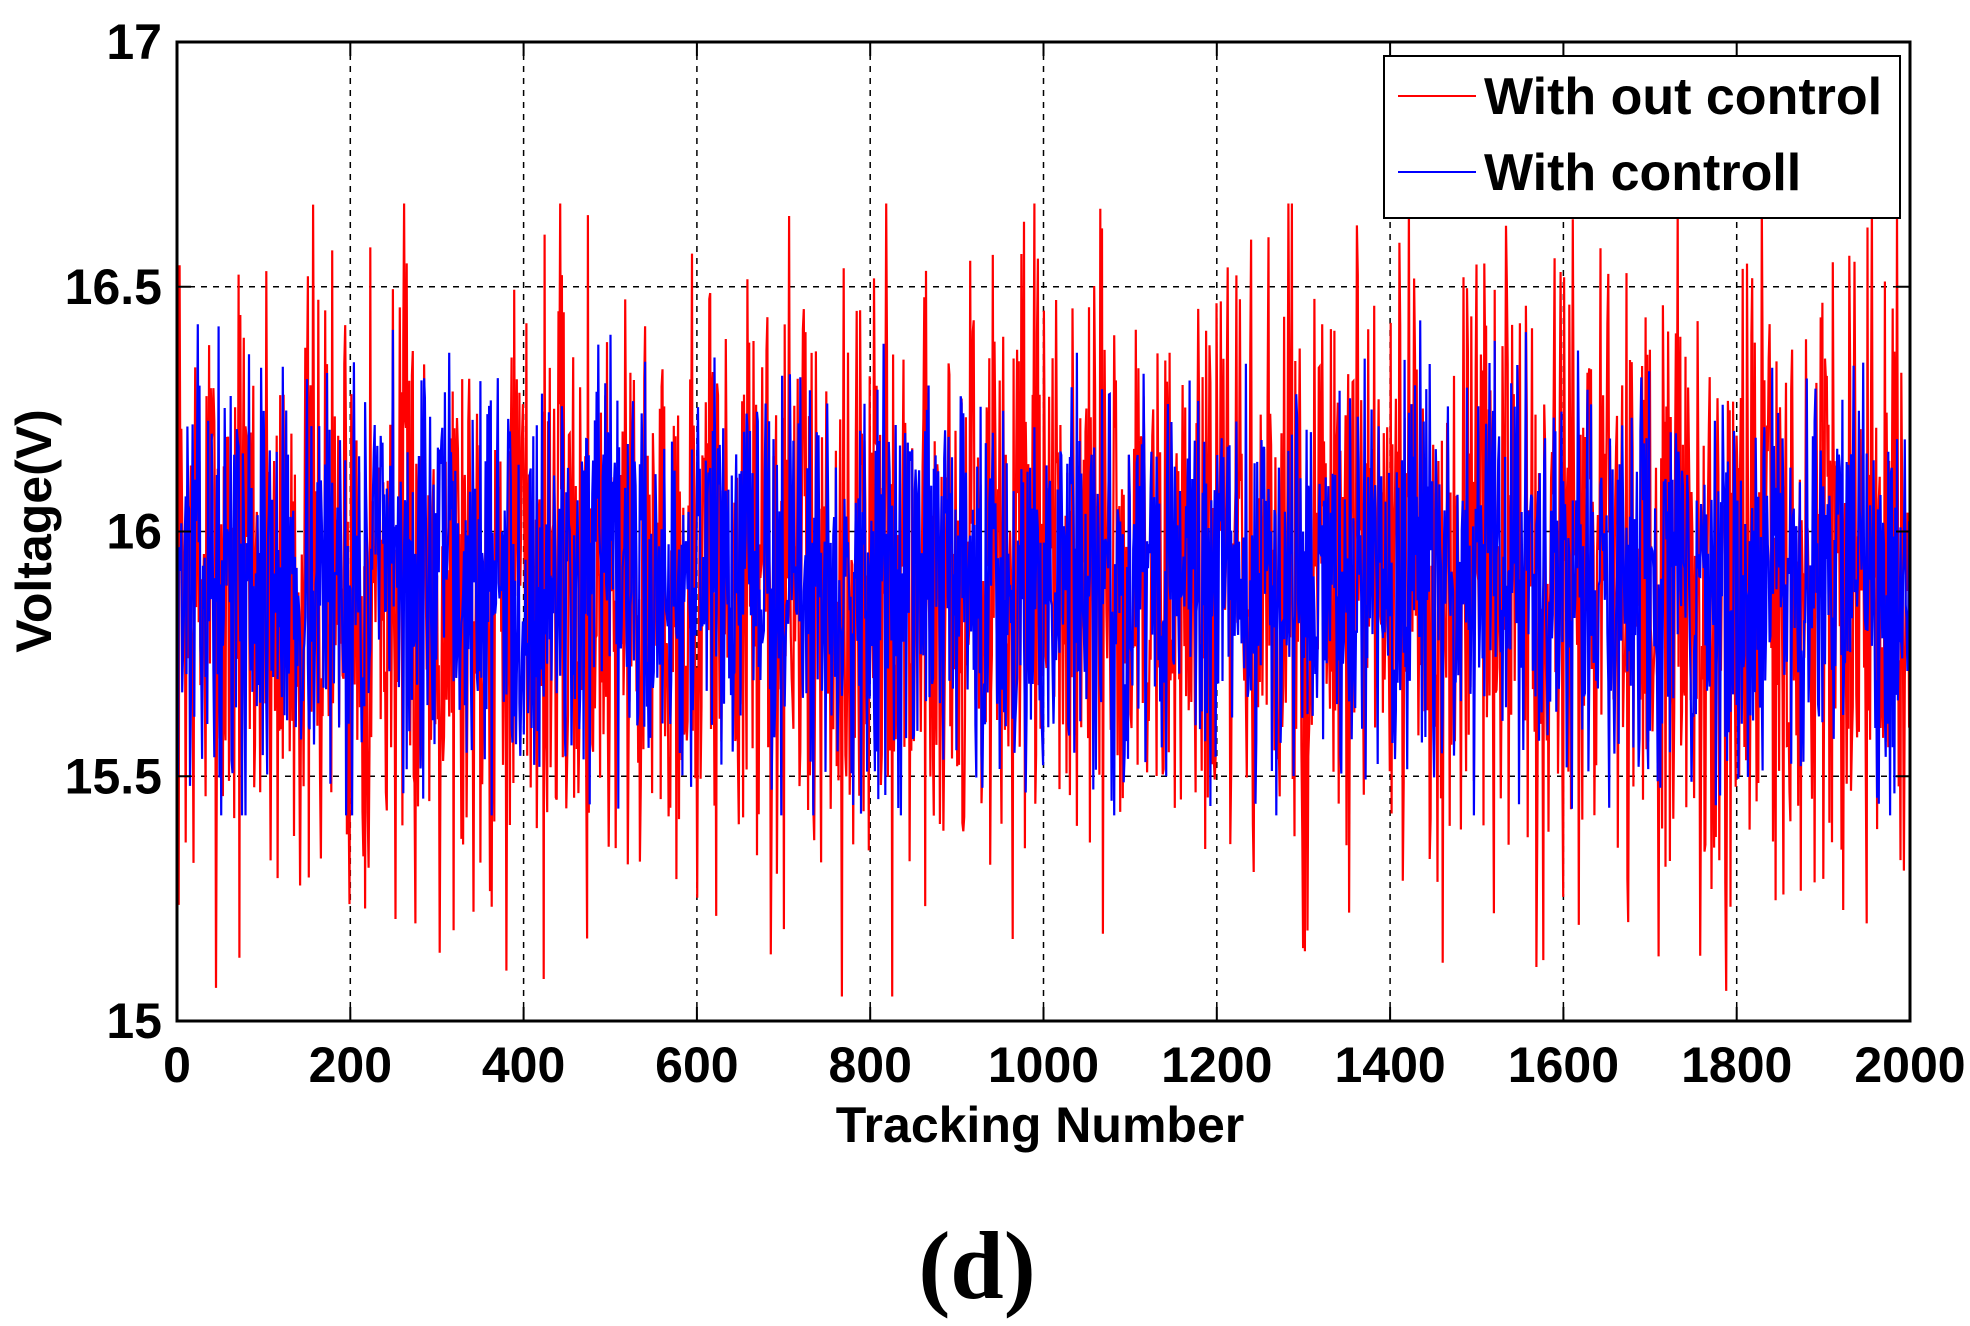 The image size is (1970, 1326). I want to click on legend: With out control With controll, so click(1642, 137).